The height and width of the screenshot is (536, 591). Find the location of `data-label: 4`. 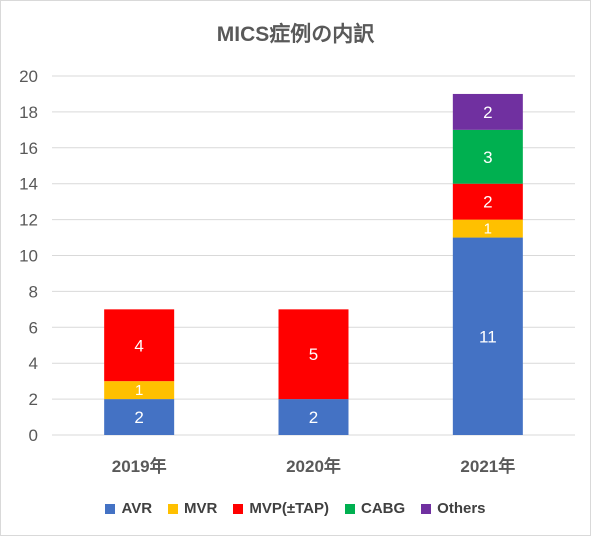

data-label: 4 is located at coordinates (138, 345).